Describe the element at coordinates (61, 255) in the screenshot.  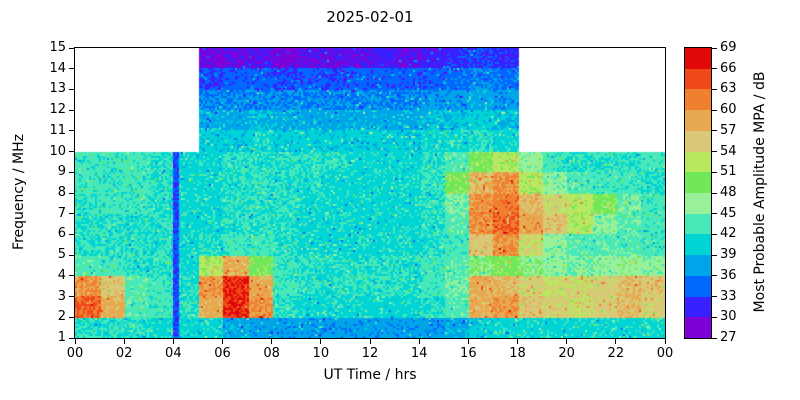
I see `y-tick-label: 5` at that location.